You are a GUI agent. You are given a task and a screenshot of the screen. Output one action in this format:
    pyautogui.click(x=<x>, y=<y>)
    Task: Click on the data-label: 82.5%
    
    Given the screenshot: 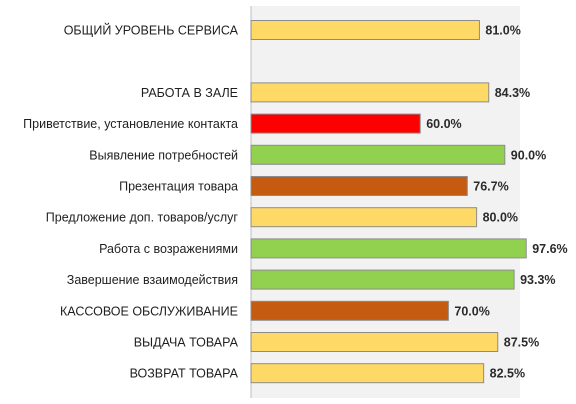 What is the action you would take?
    pyautogui.click(x=507, y=374)
    